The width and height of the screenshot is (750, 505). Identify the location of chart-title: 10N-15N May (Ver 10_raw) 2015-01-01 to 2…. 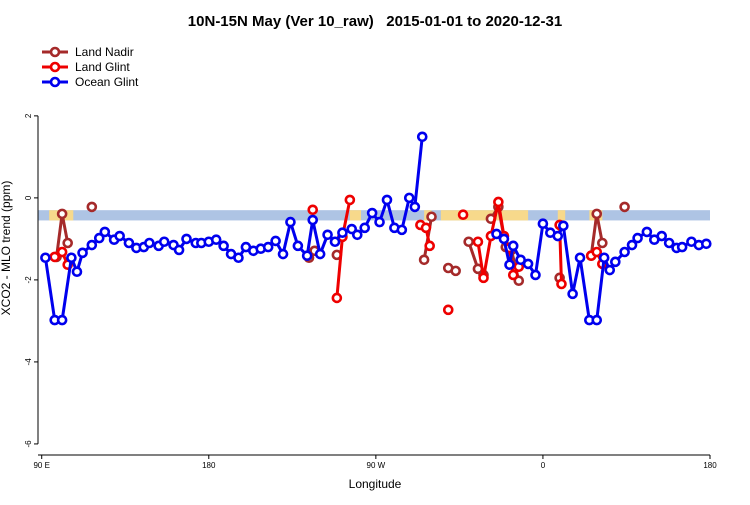
(375, 21).